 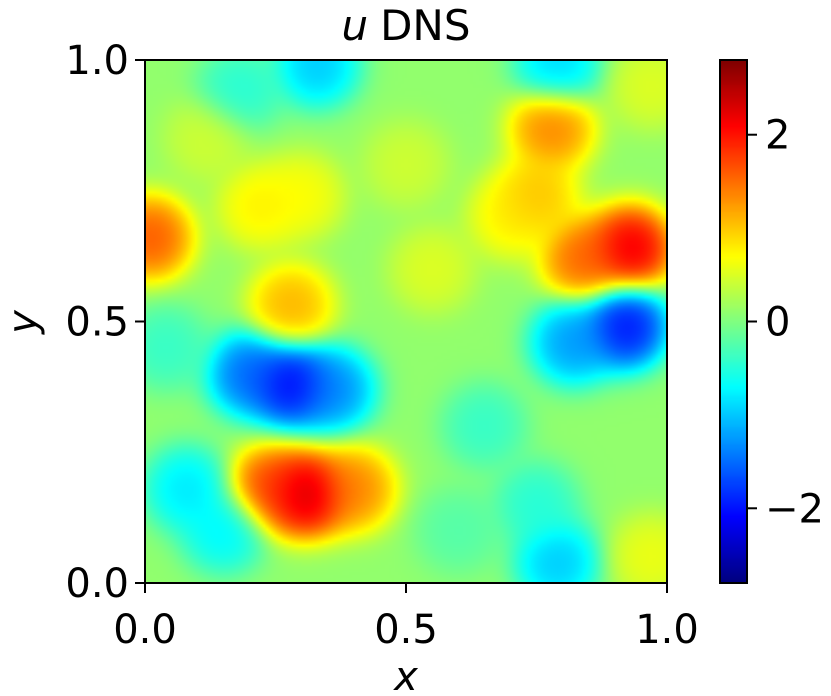 What do you see at coordinates (97, 323) in the screenshot?
I see `y-tick-label: 0.5` at bounding box center [97, 323].